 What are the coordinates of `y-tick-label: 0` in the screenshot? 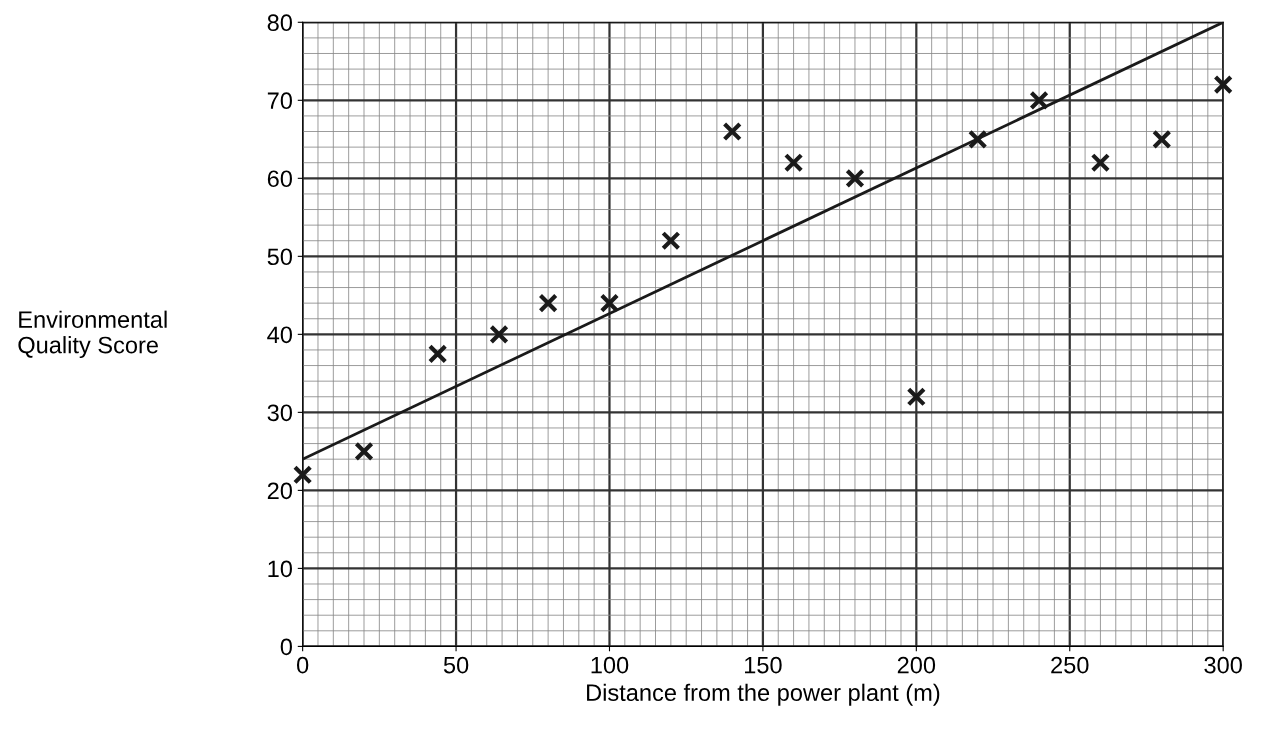 It's located at (286, 647).